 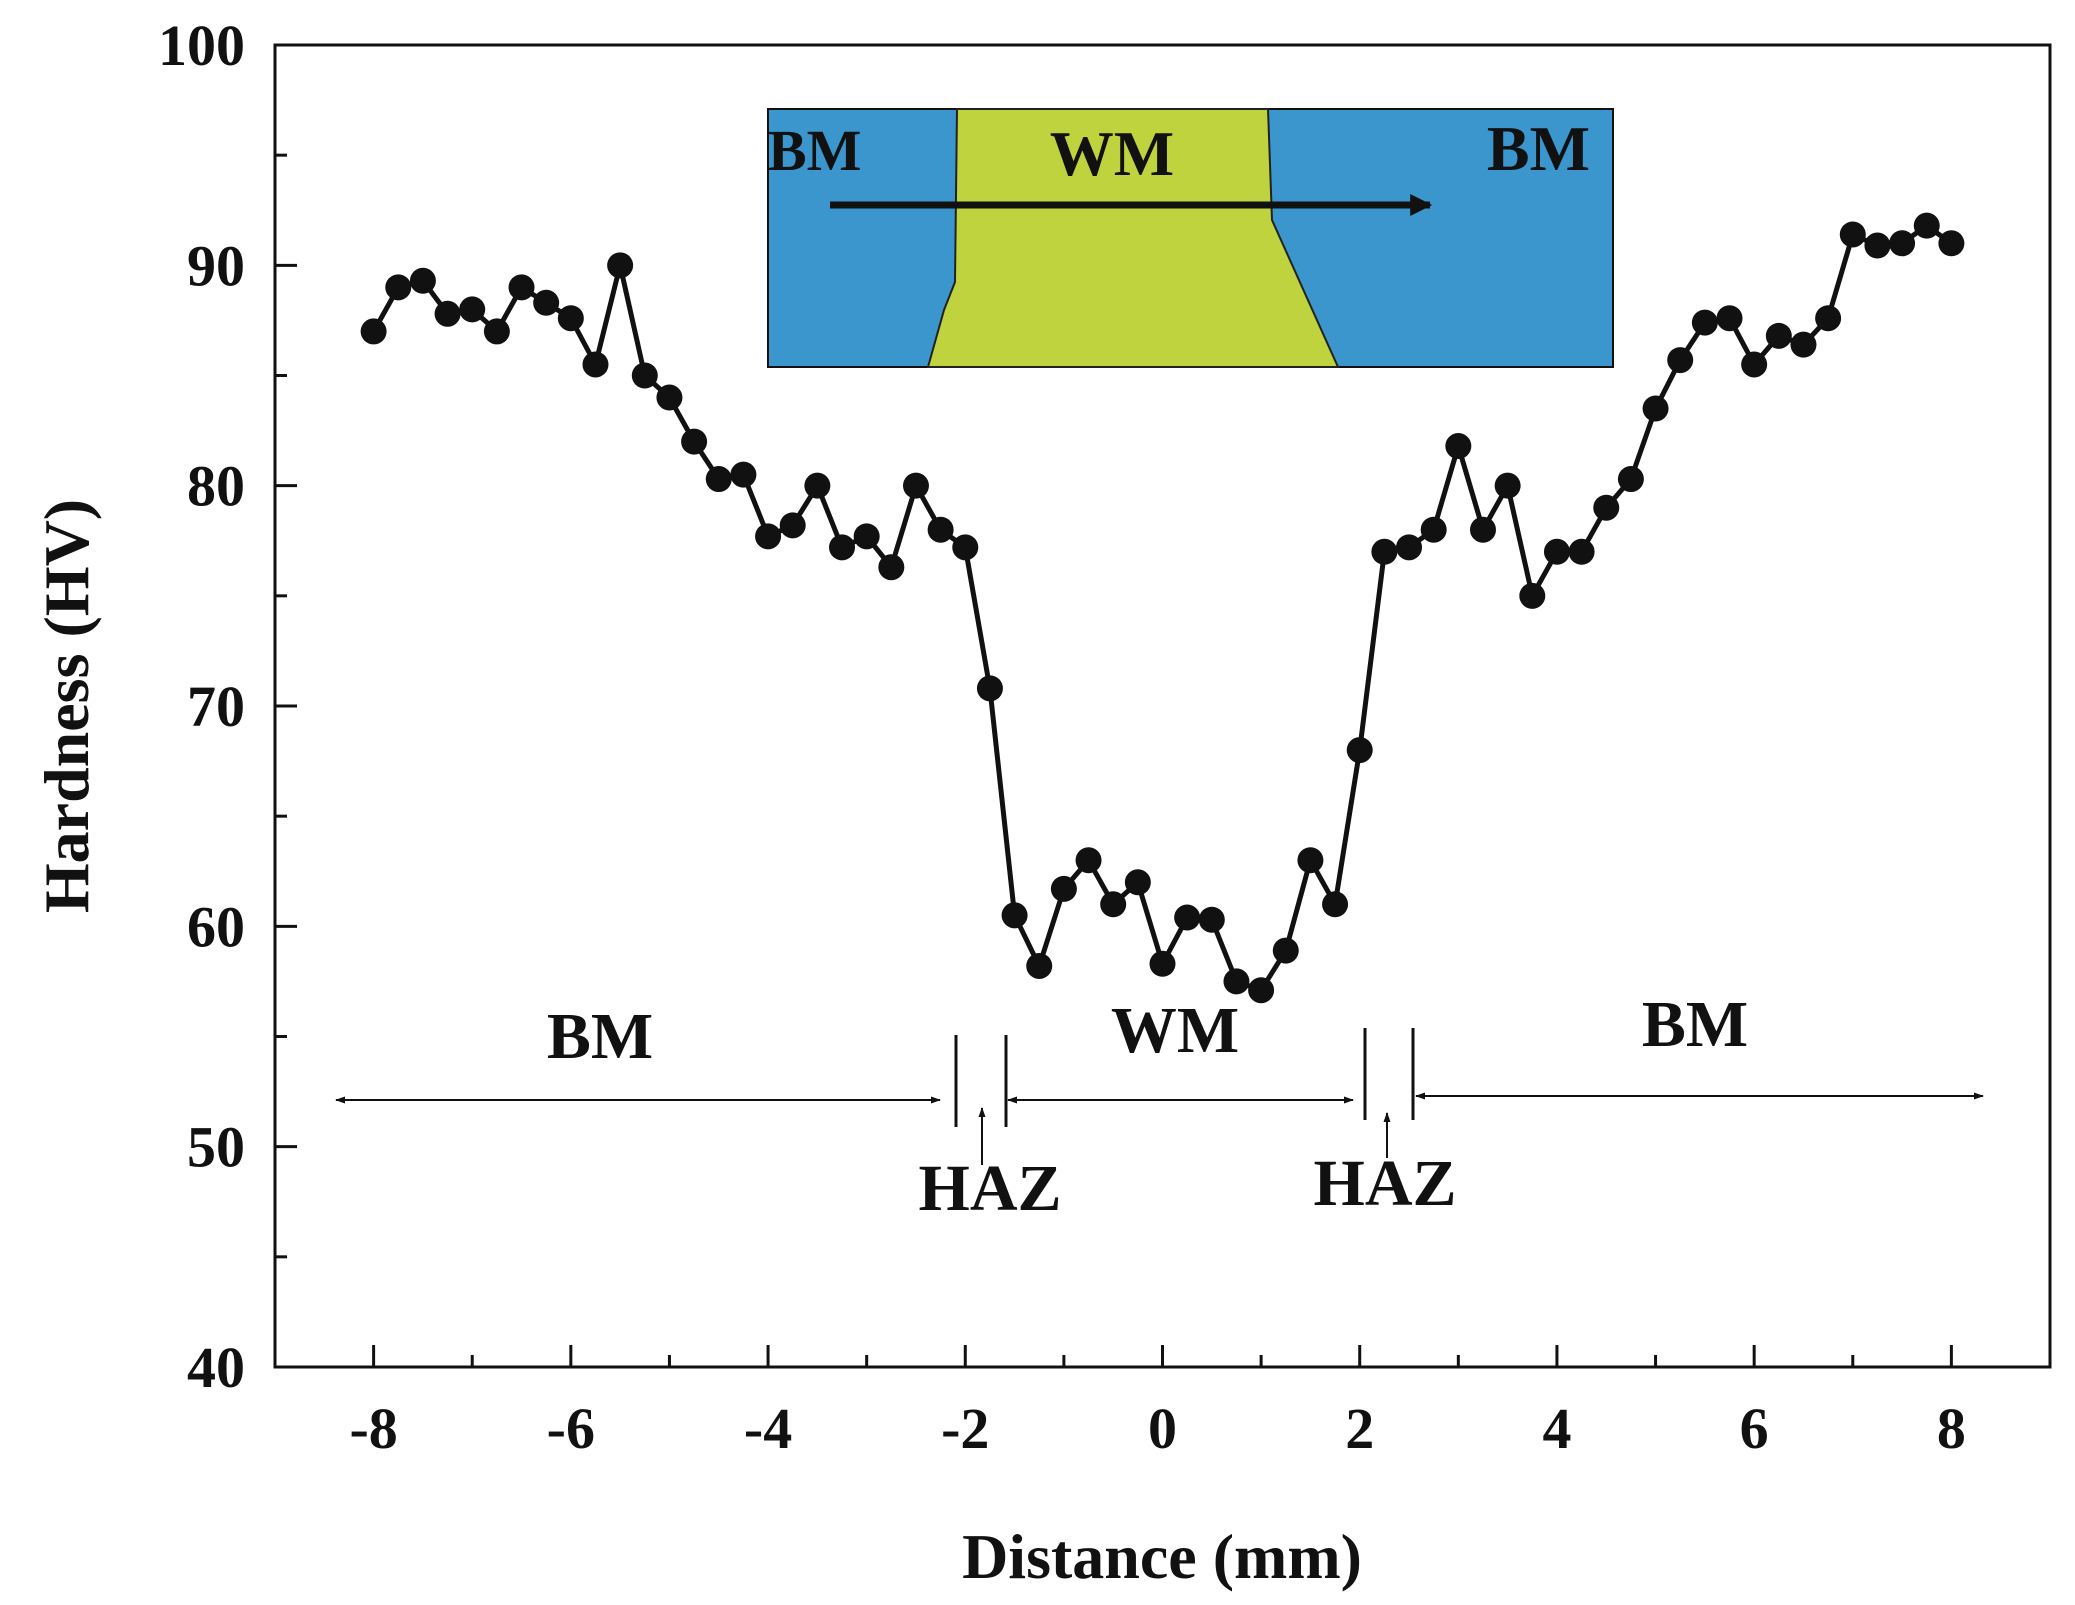 I want to click on x-tick-label: 8, so click(x=1951, y=1428).